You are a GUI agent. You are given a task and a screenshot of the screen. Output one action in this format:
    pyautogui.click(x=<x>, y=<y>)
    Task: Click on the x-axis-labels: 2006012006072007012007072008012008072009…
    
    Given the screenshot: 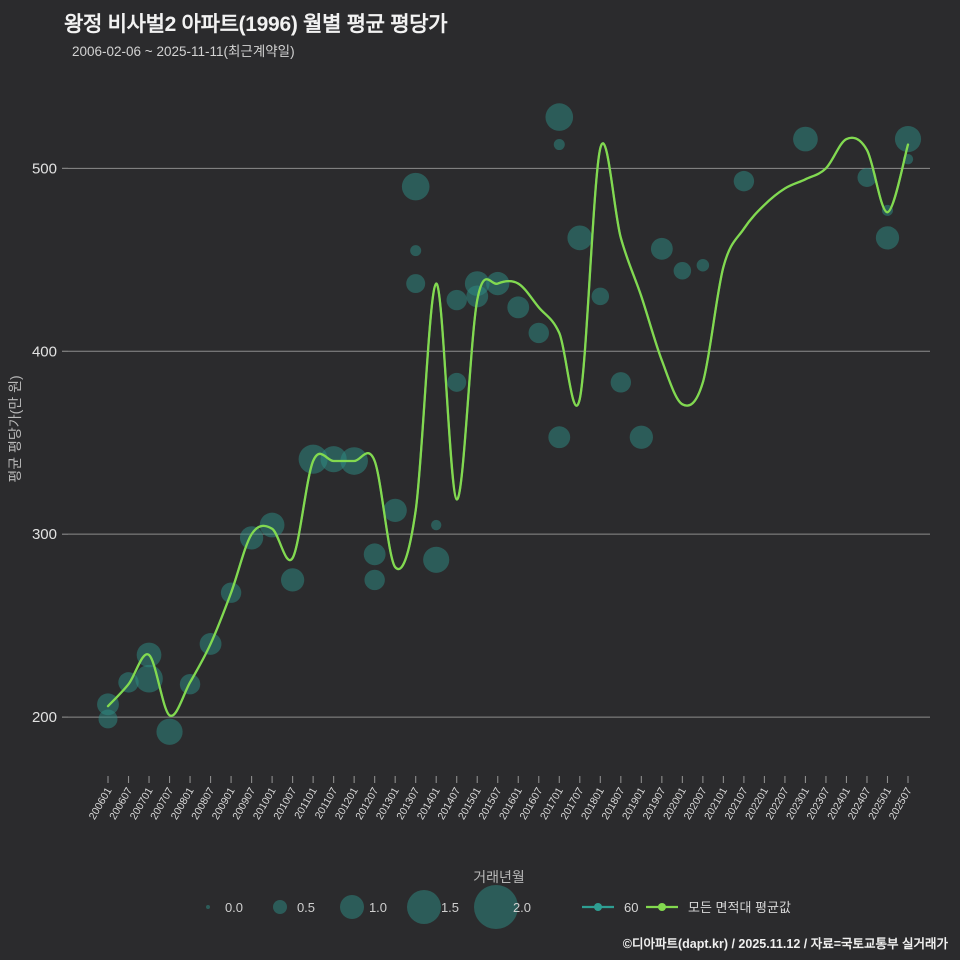 What is the action you would take?
    pyautogui.click(x=501, y=799)
    